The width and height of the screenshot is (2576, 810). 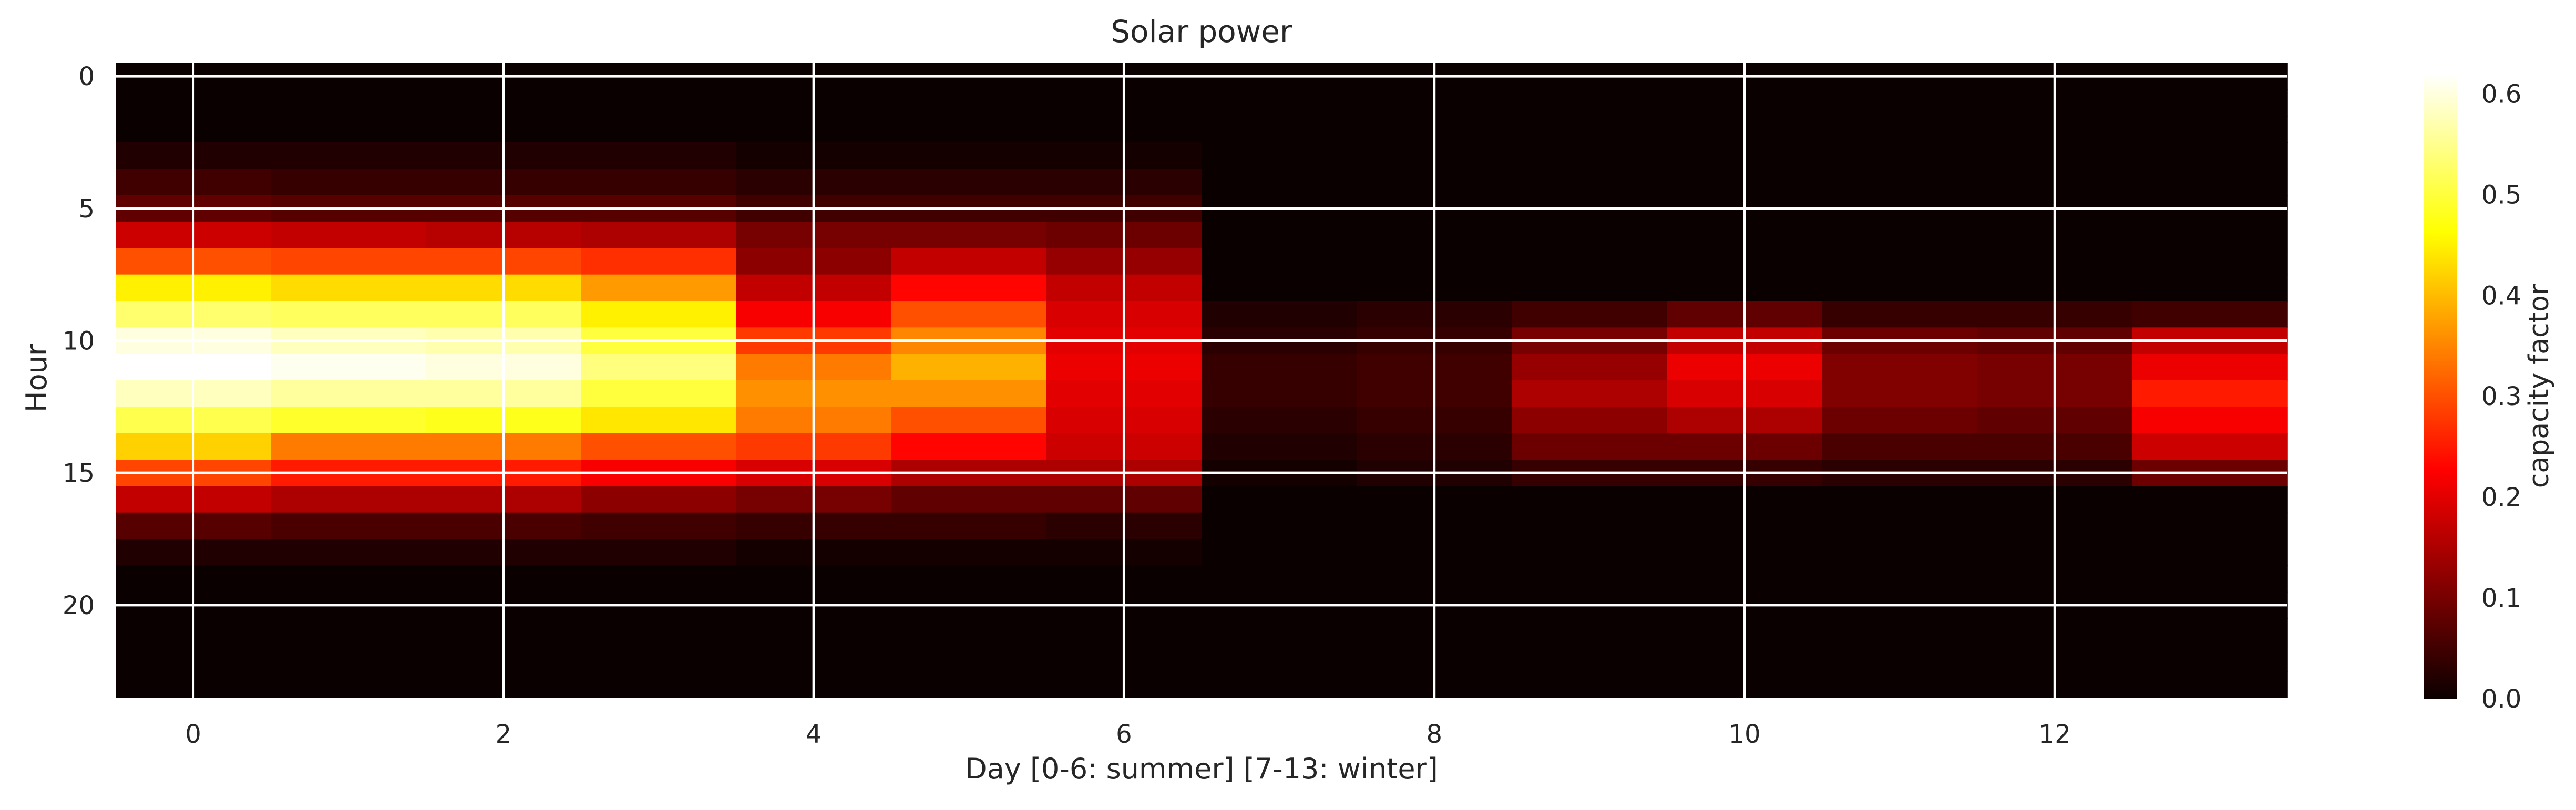 I want to click on x-tick-label: 4, so click(x=814, y=734).